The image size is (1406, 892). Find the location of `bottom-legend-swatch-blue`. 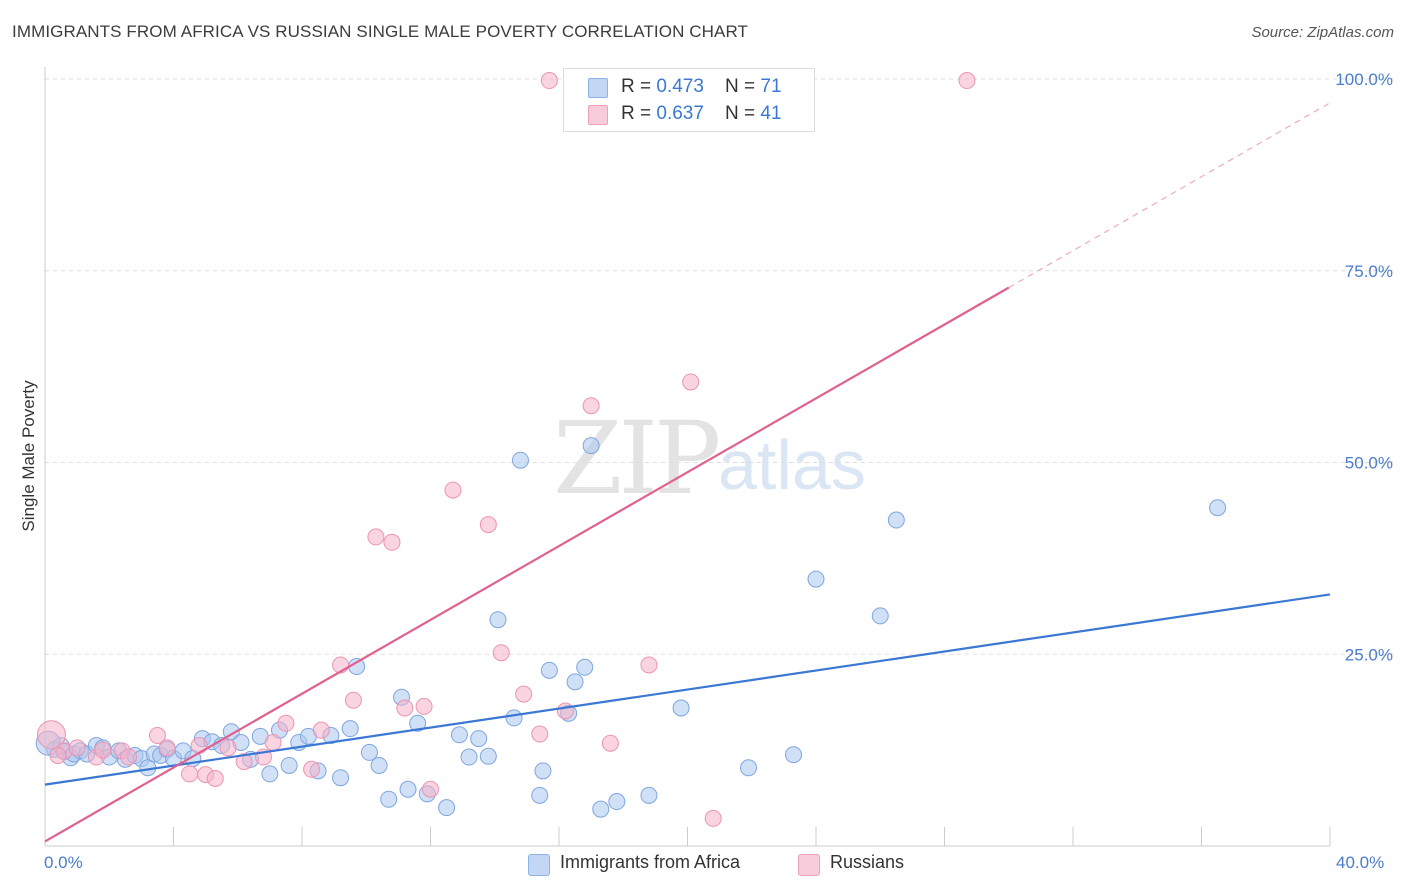

bottom-legend-swatch-blue is located at coordinates (539, 865).